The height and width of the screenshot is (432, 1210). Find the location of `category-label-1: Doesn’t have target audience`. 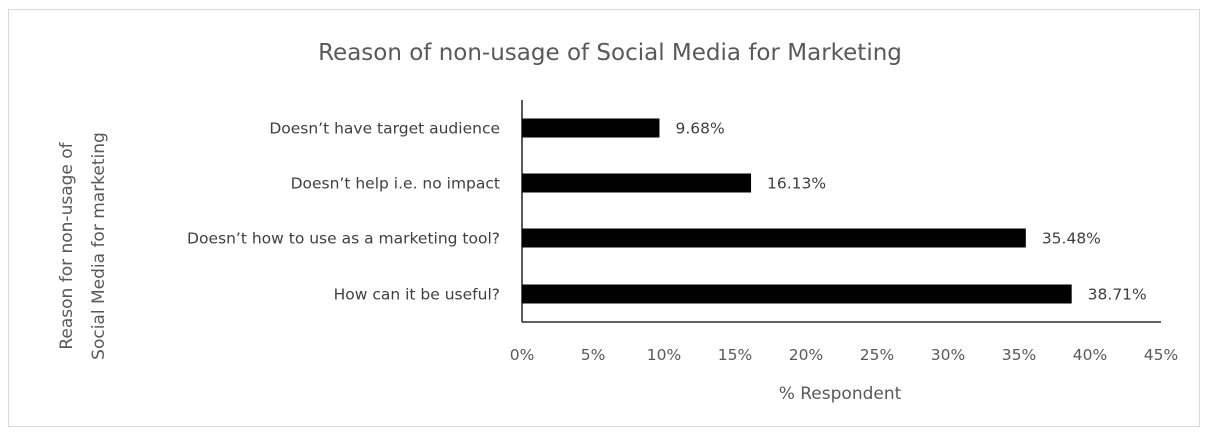

category-label-1: Doesn’t have target audience is located at coordinates (384, 129).